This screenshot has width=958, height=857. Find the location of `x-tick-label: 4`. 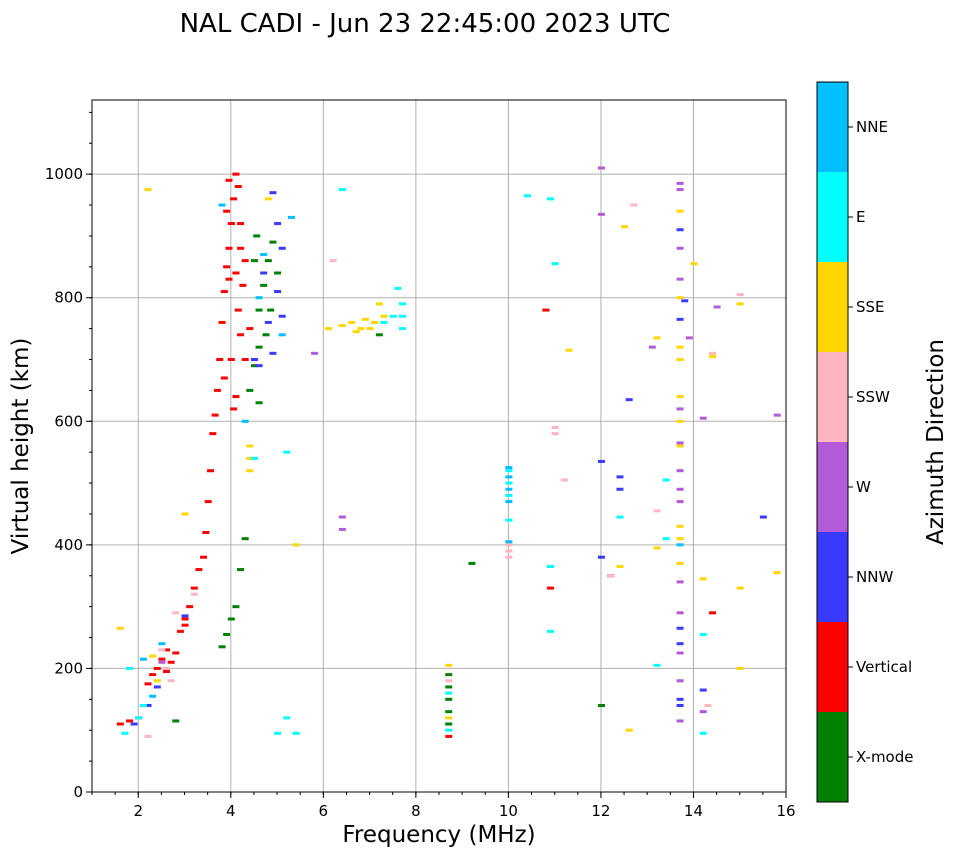

x-tick-label: 4 is located at coordinates (231, 811).